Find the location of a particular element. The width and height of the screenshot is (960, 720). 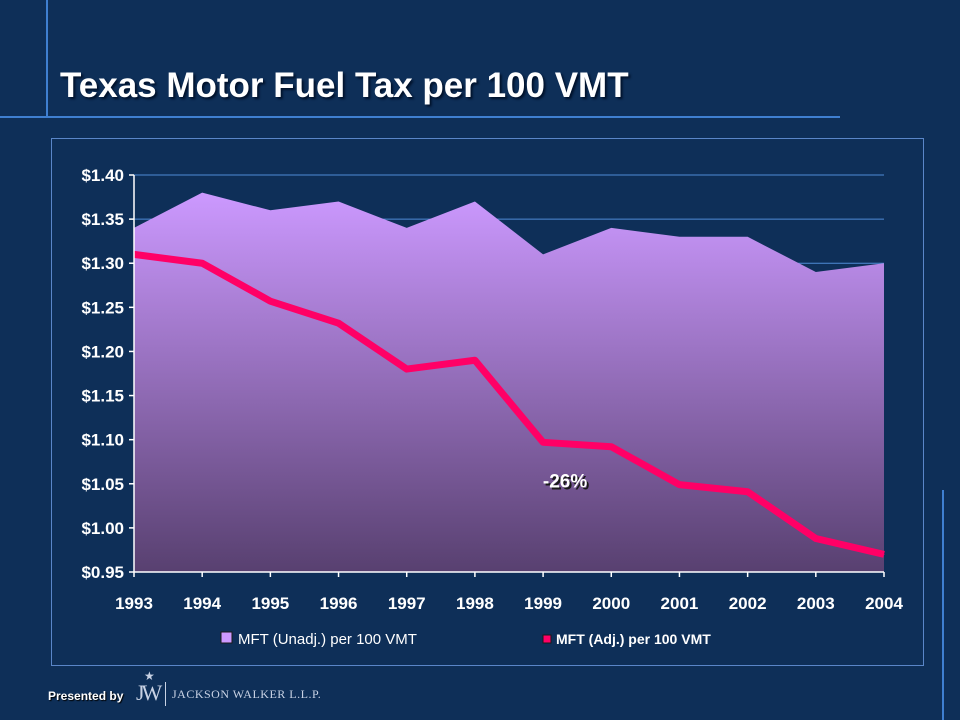

legend-swatch-adjusted is located at coordinates (547, 639).